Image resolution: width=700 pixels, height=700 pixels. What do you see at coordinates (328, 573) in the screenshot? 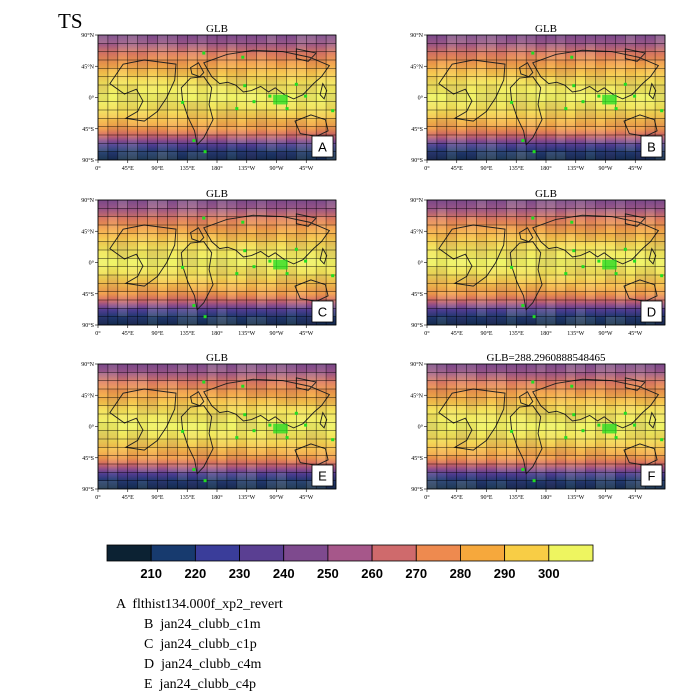
I see `colorbar-label: 250` at bounding box center [328, 573].